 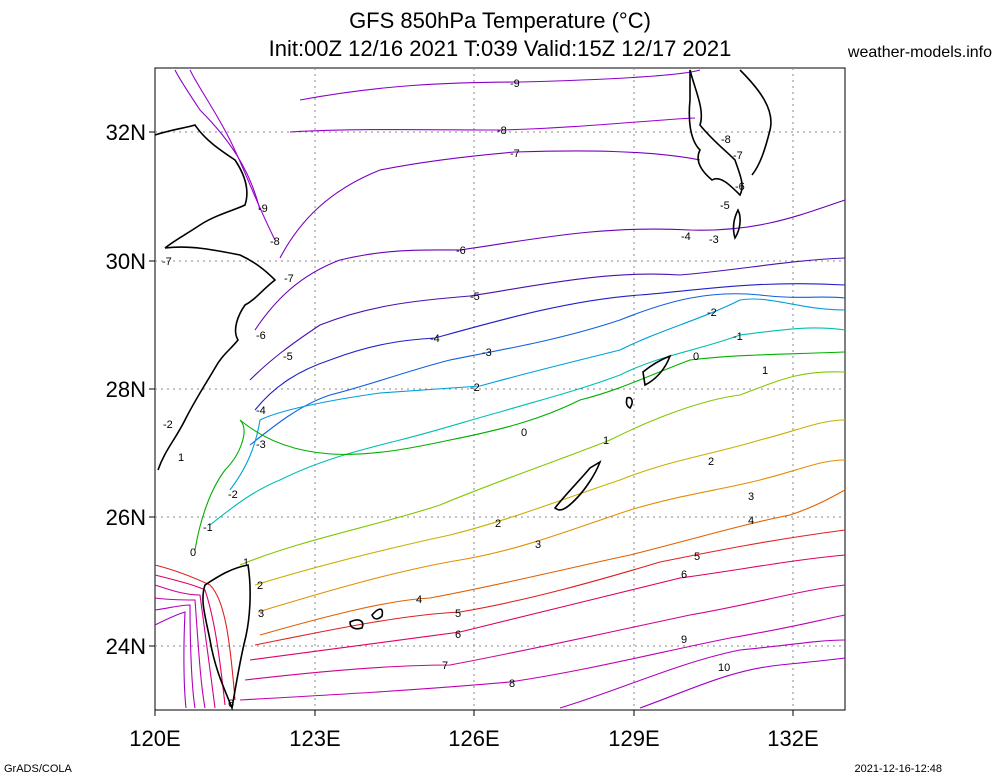 What do you see at coordinates (765, 371) in the screenshot?
I see `label-1-east: 1` at bounding box center [765, 371].